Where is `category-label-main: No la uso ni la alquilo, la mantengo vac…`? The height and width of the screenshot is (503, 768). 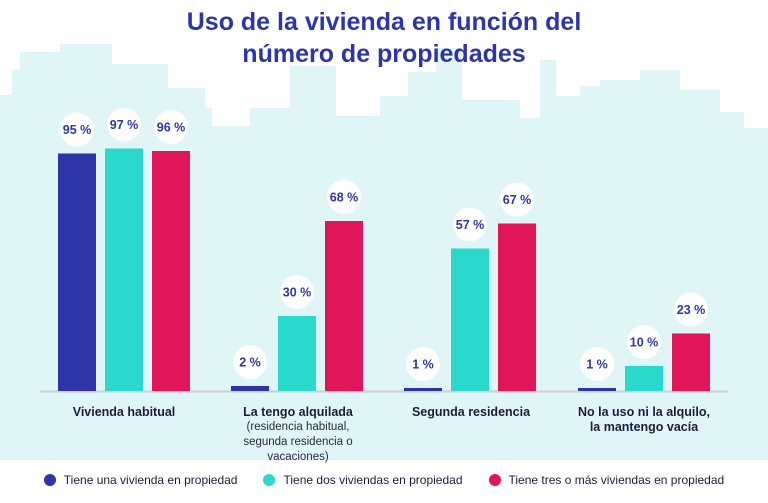 category-label-main: No la uso ni la alquilo, la mantengo vac… is located at coordinates (644, 419).